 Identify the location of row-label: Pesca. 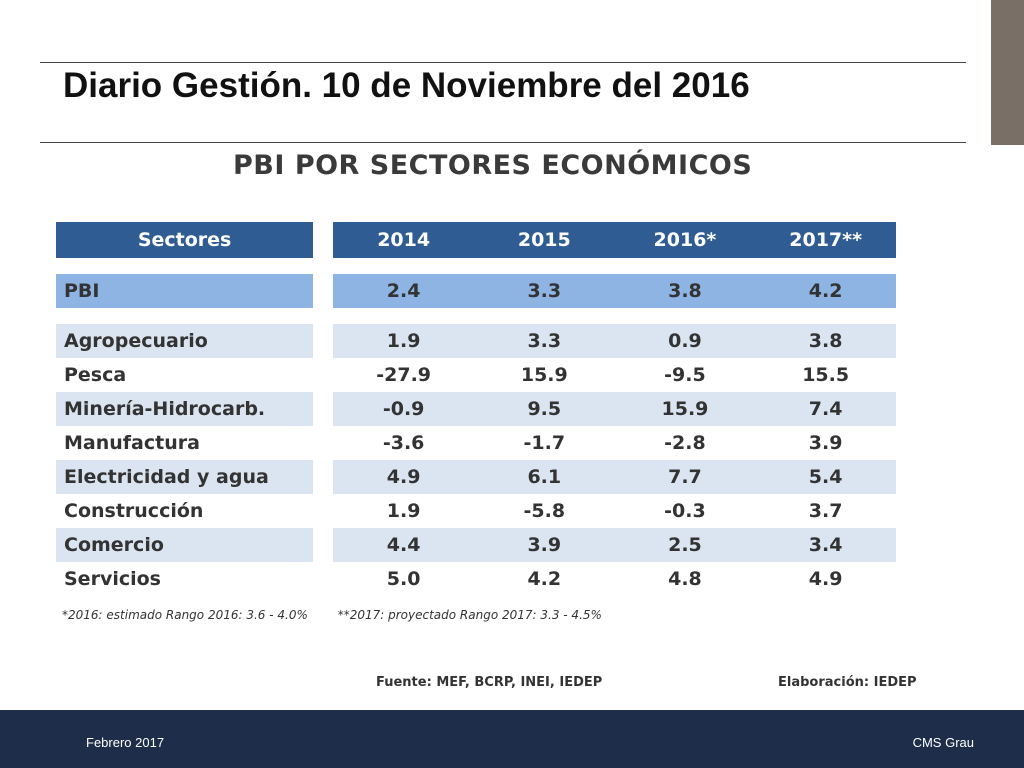
(185, 375).